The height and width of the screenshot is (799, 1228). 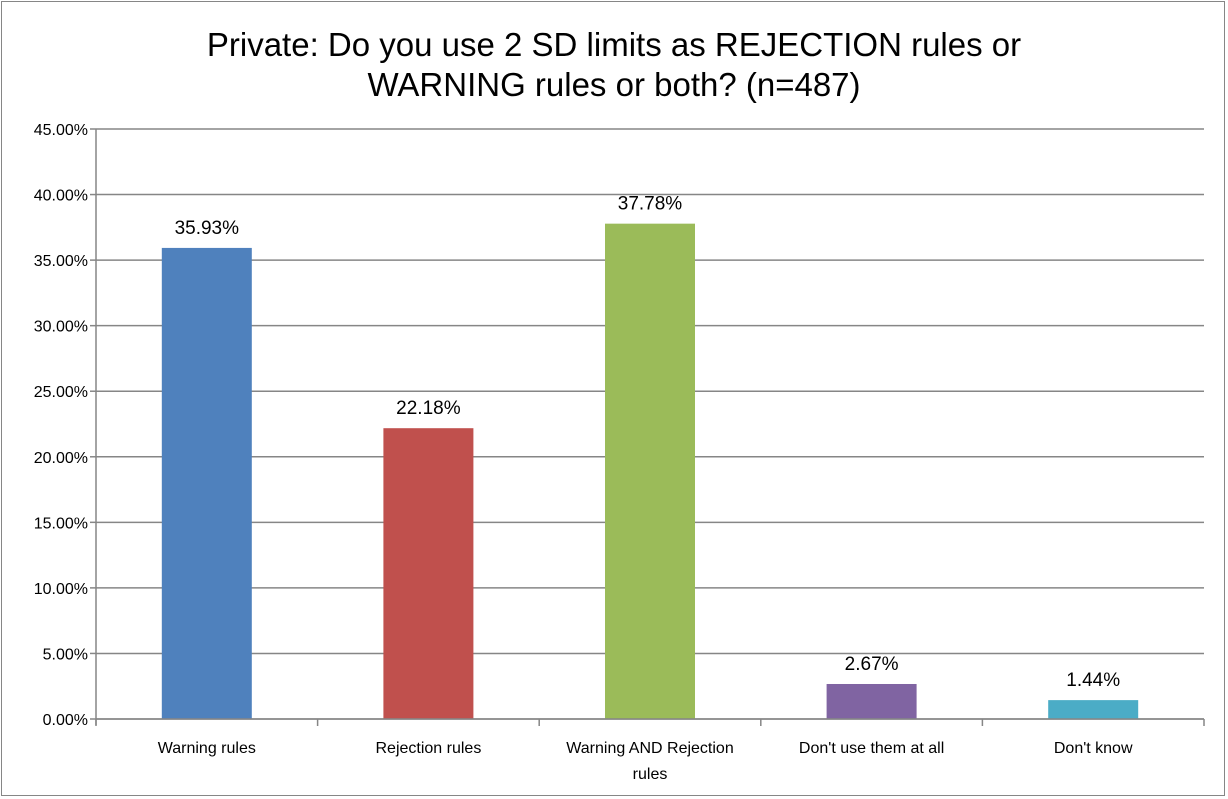 What do you see at coordinates (61, 589) in the screenshot?
I see `y-tick-label: 10.00%` at bounding box center [61, 589].